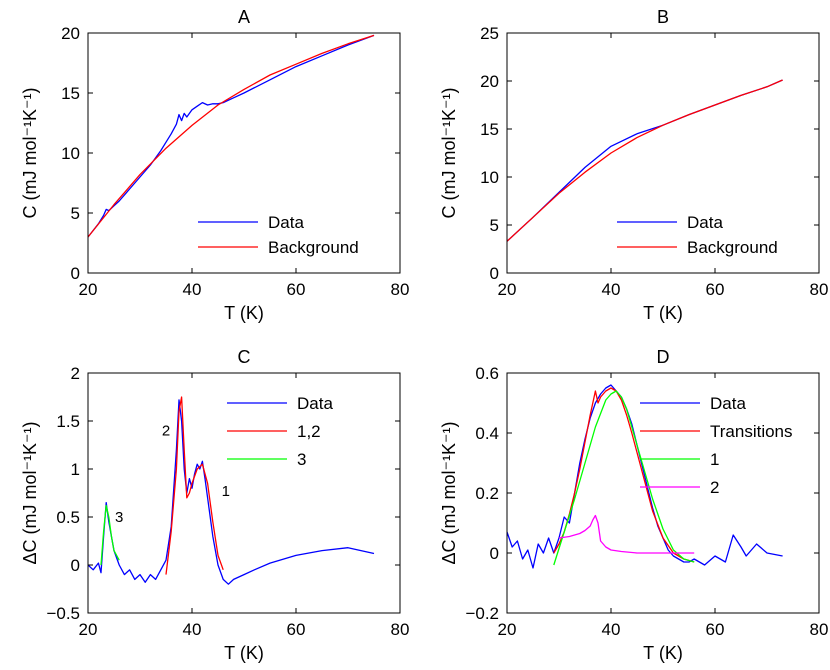 This screenshot has width=830, height=670. Describe the element at coordinates (663, 17) in the screenshot. I see `chart-title-b: B` at that location.